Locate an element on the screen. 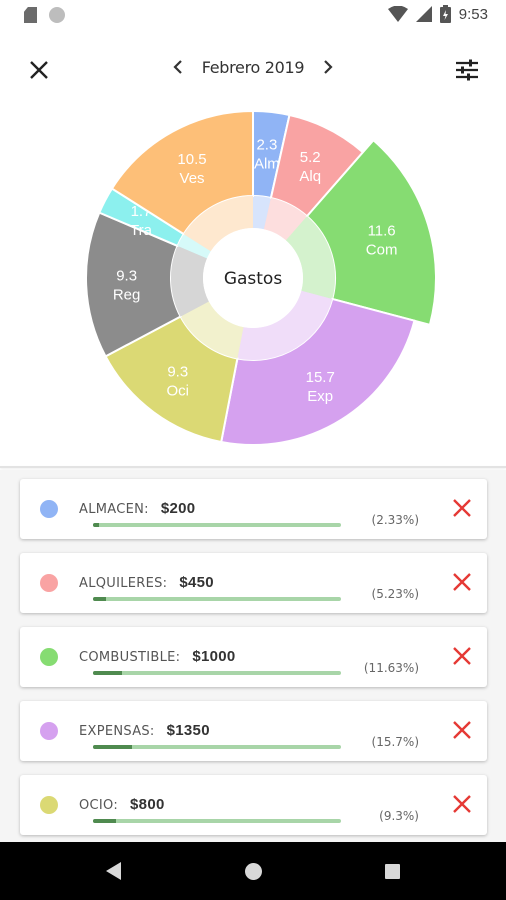 This screenshot has height=900, width=506. pie-slice-alq is located at coordinates (314, 177).